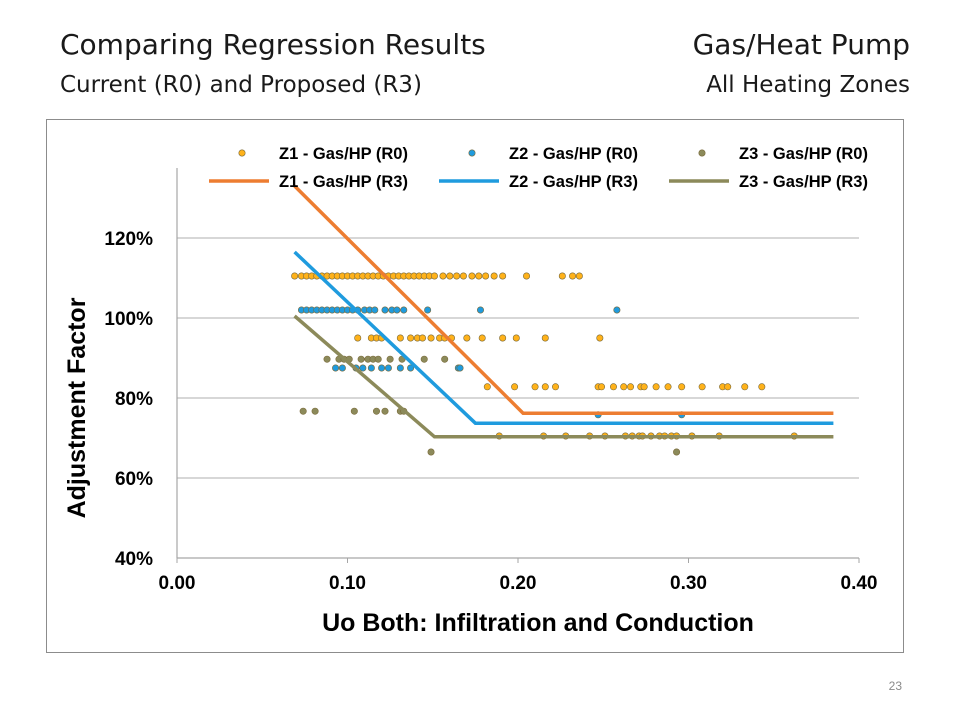 The height and width of the screenshot is (720, 960). Describe the element at coordinates (895, 686) in the screenshot. I see `page-number: 23` at that location.